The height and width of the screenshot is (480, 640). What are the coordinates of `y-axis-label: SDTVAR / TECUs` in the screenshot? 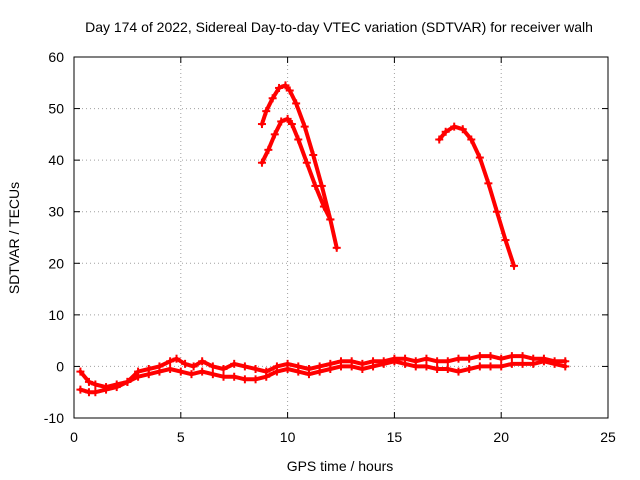 It's located at (14, 238).